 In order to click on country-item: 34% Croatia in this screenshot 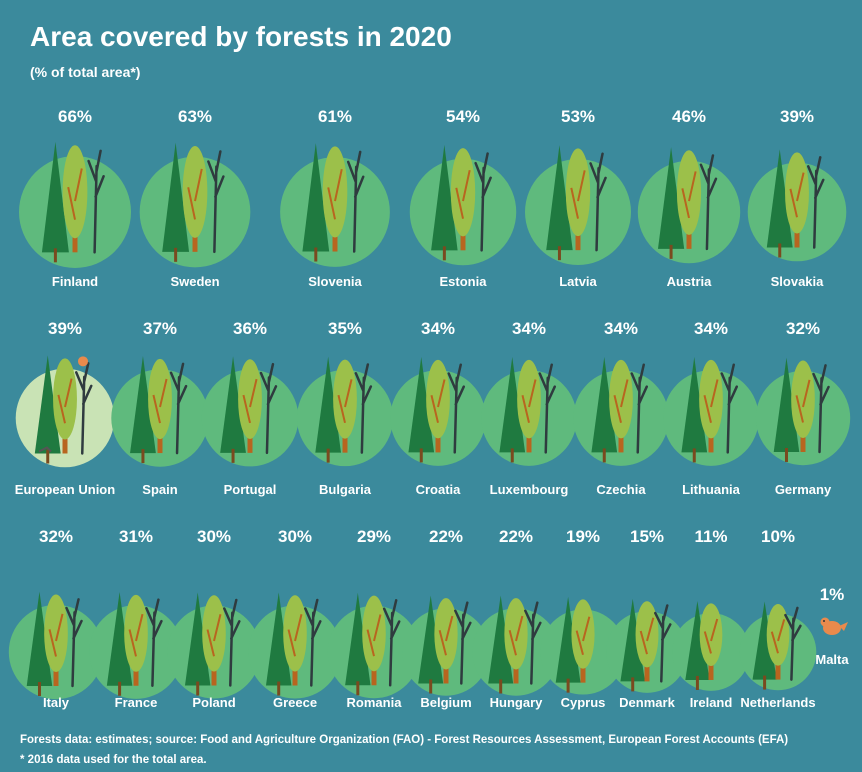, I will do `click(438, 408)`.